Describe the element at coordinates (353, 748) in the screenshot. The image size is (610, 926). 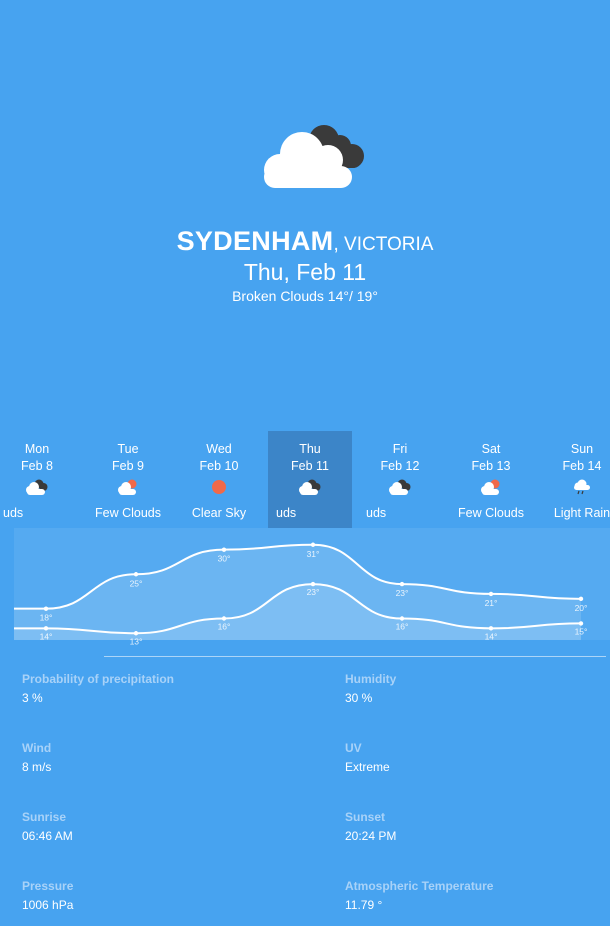
I see `stat-label: UV` at that location.